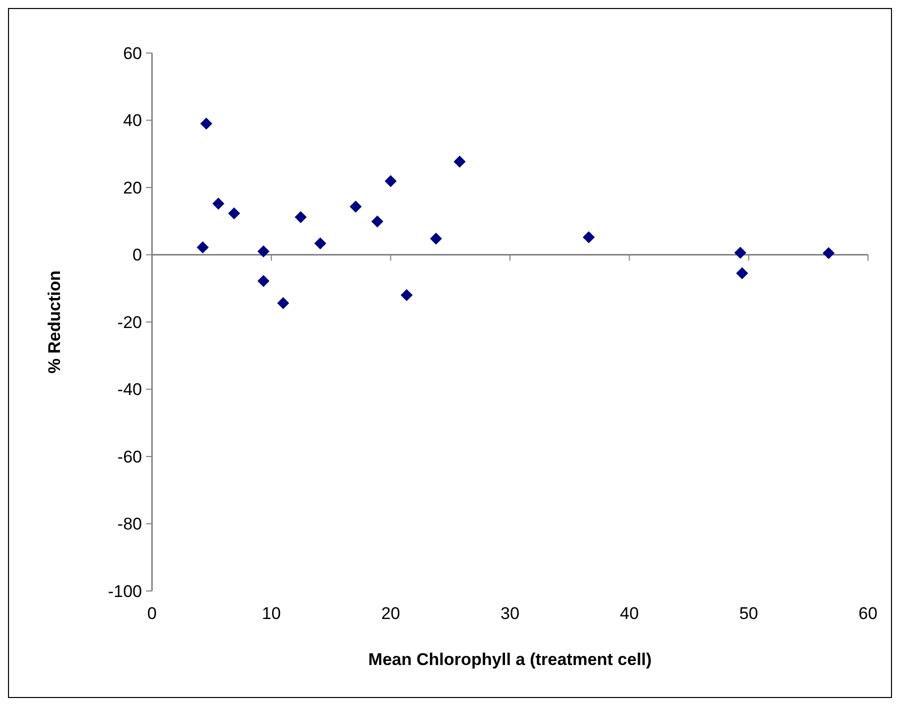 The height and width of the screenshot is (706, 900). Describe the element at coordinates (137, 255) in the screenshot. I see `y-tick-label: 0` at that location.